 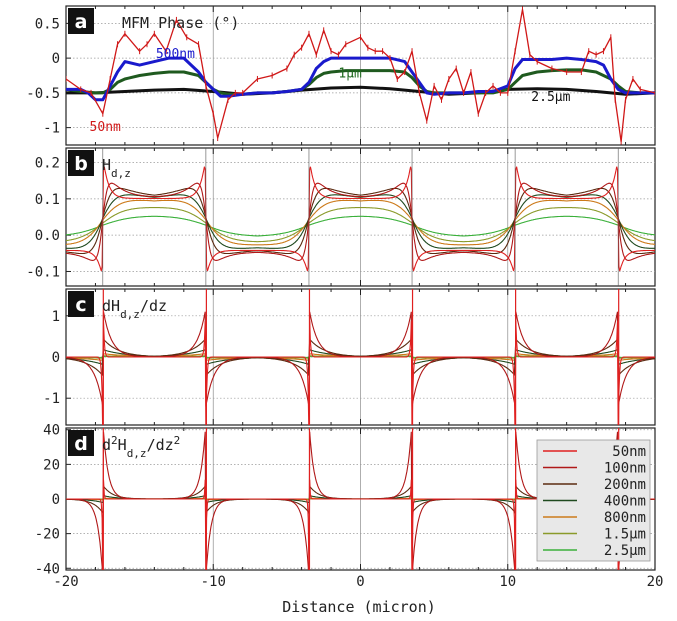 I want to click on panel-title: d2Hd,z/dz2, so click(x=141, y=447).